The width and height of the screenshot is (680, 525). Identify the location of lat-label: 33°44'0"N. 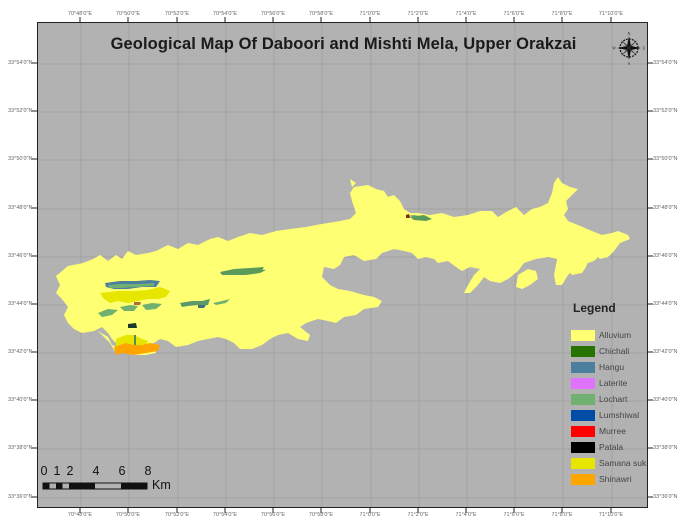
(20, 304).